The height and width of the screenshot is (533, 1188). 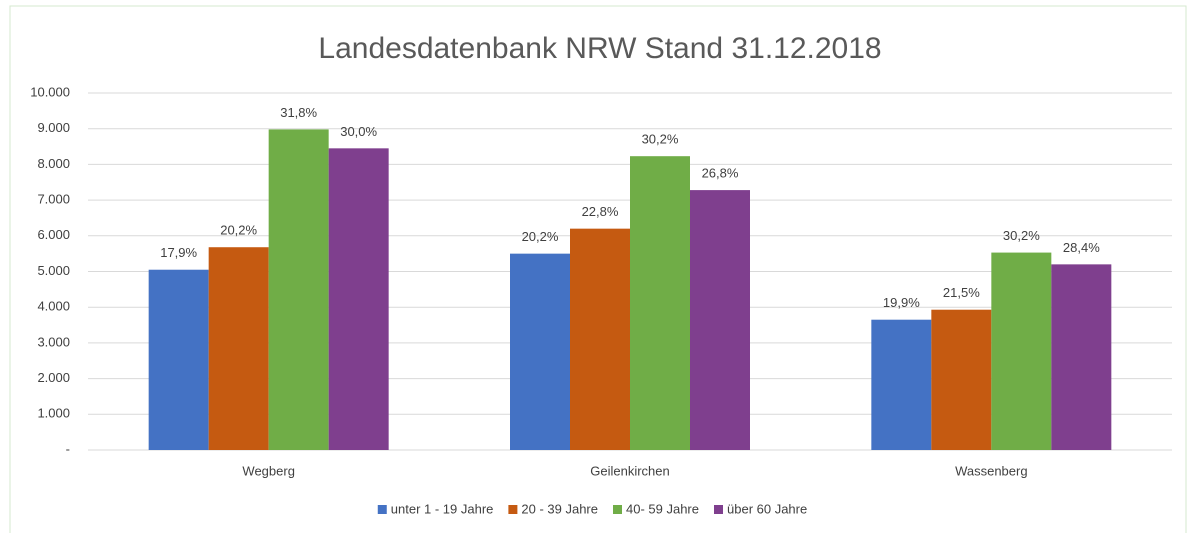 What do you see at coordinates (630, 470) in the screenshot?
I see `x-tick-label: Geilenkirchen` at bounding box center [630, 470].